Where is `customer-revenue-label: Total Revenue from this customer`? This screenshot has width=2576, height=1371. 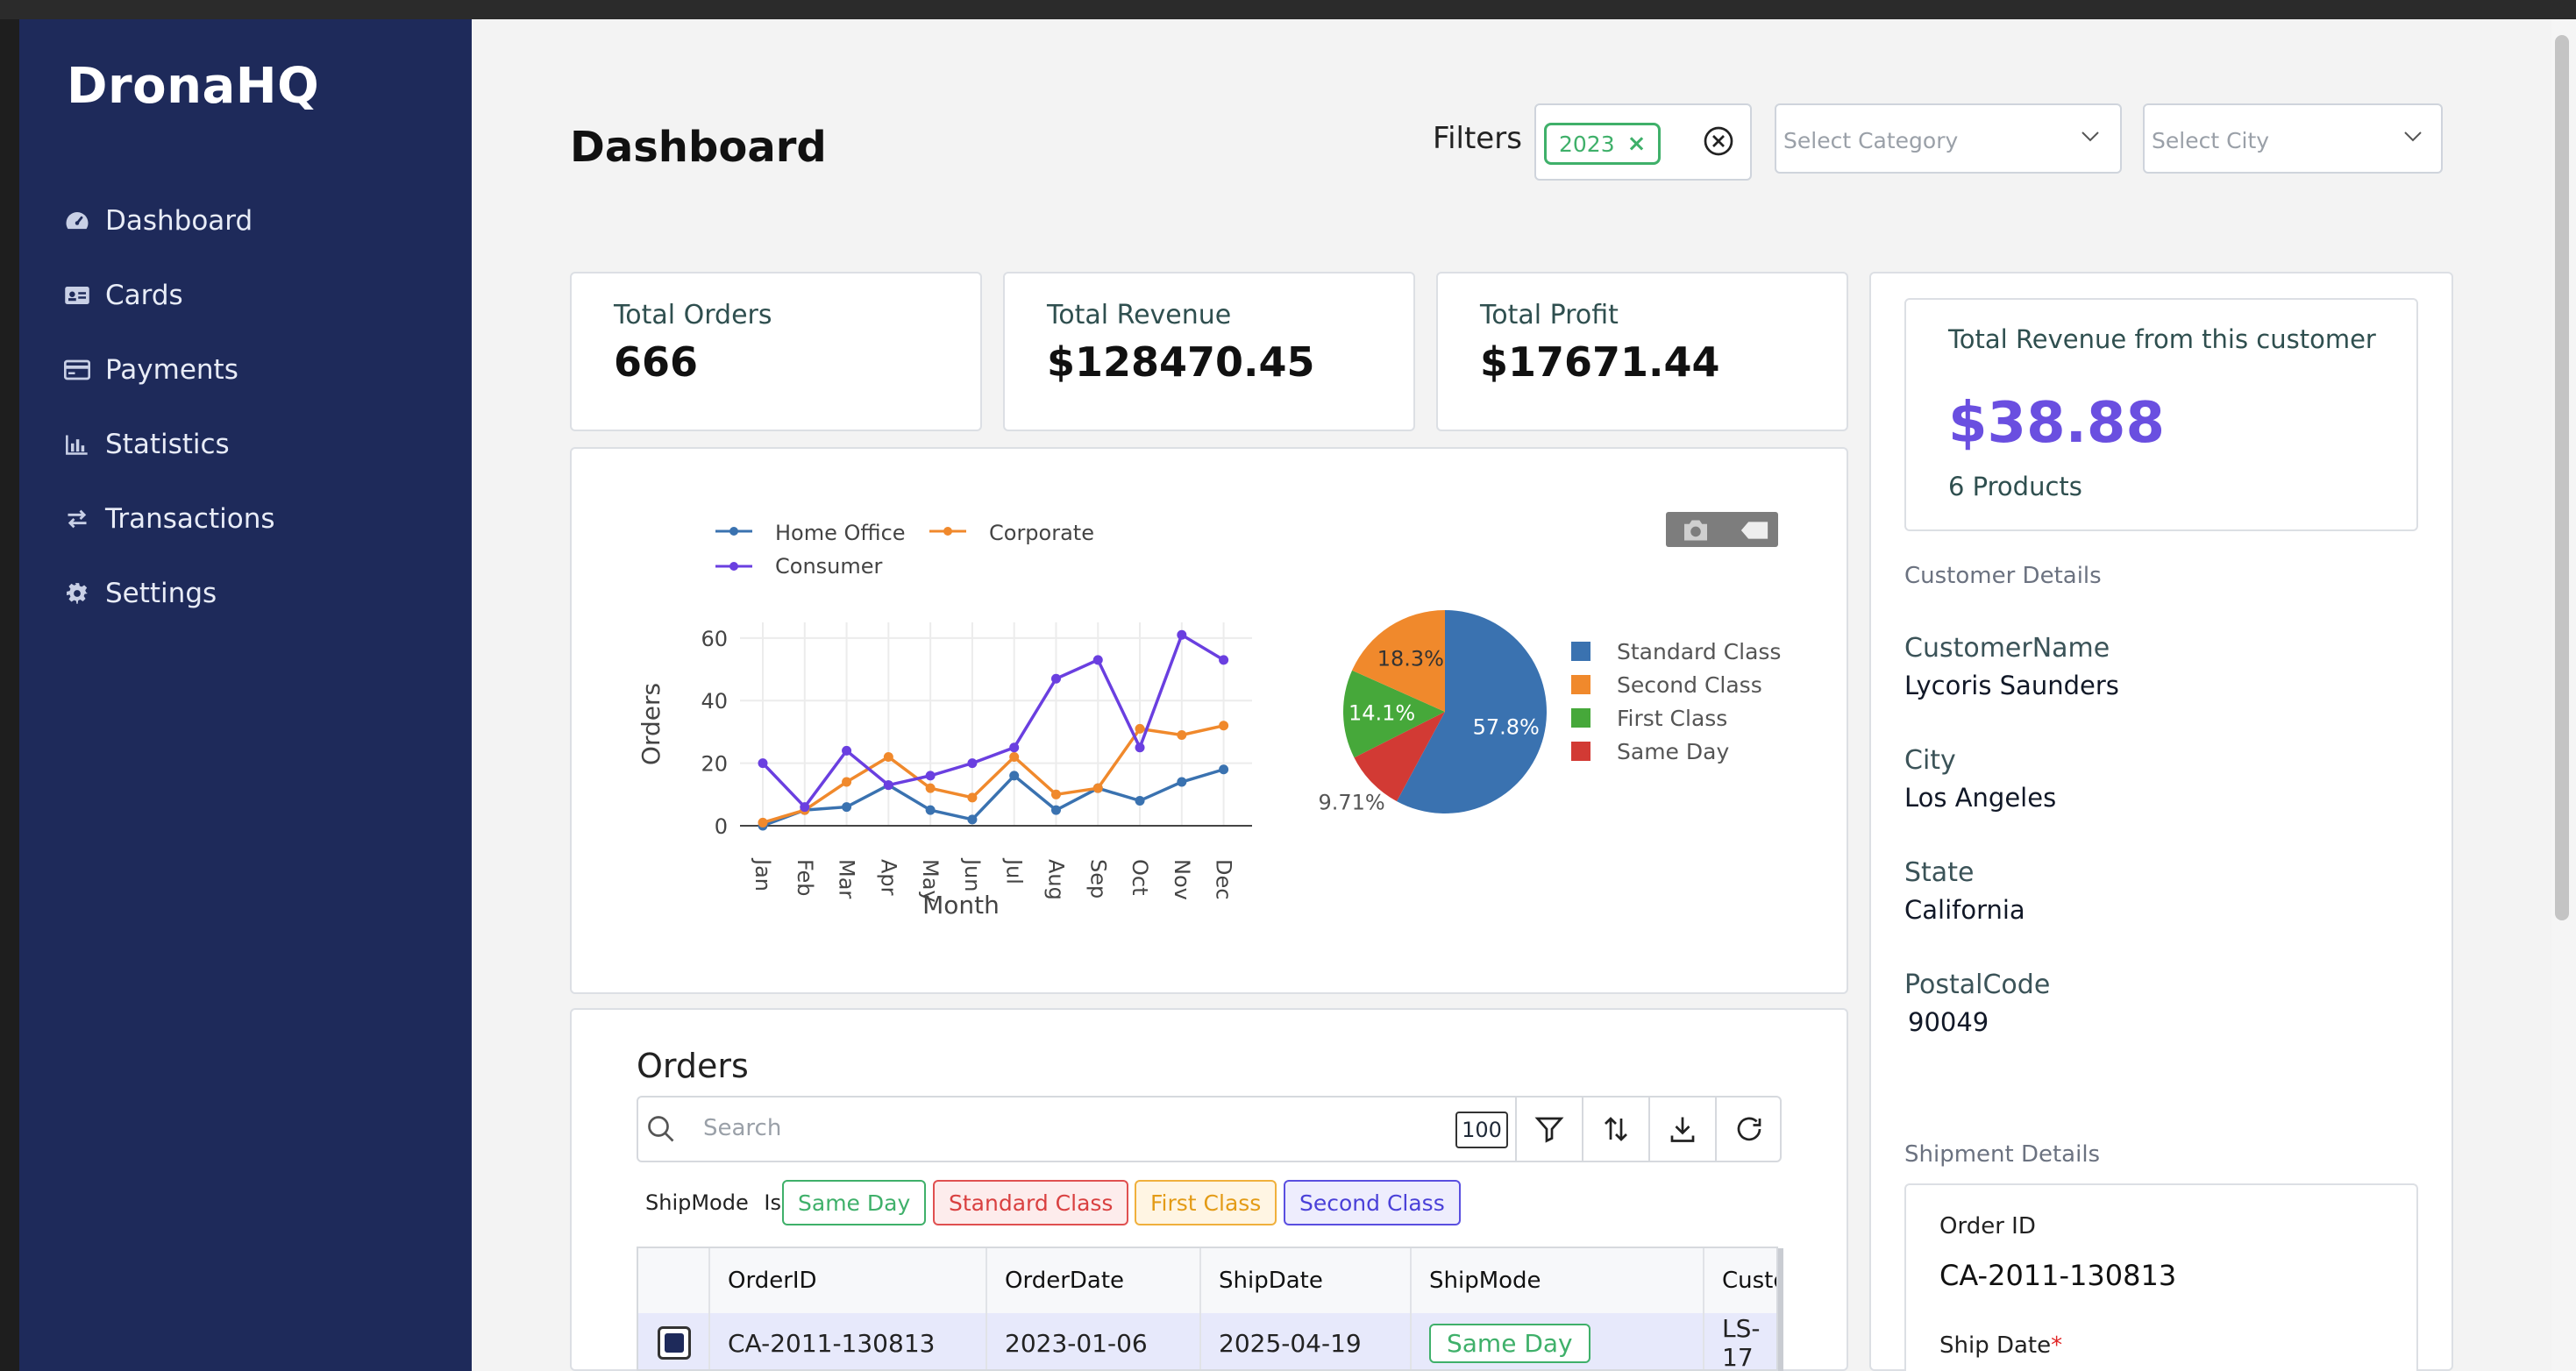 customer-revenue-label: Total Revenue from this customer is located at coordinates (2162, 339).